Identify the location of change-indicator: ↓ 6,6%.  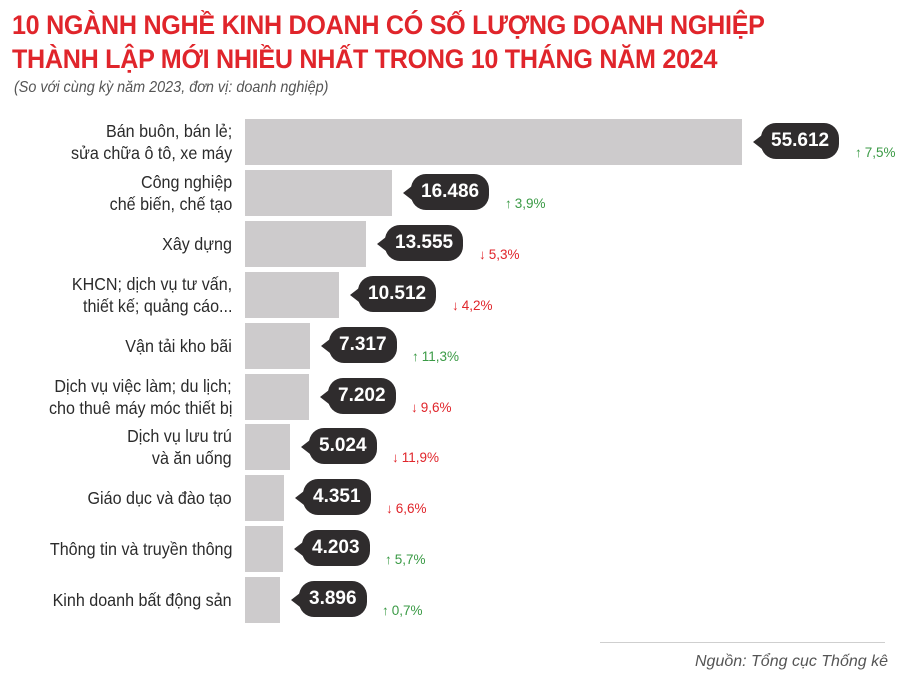
(406, 509).